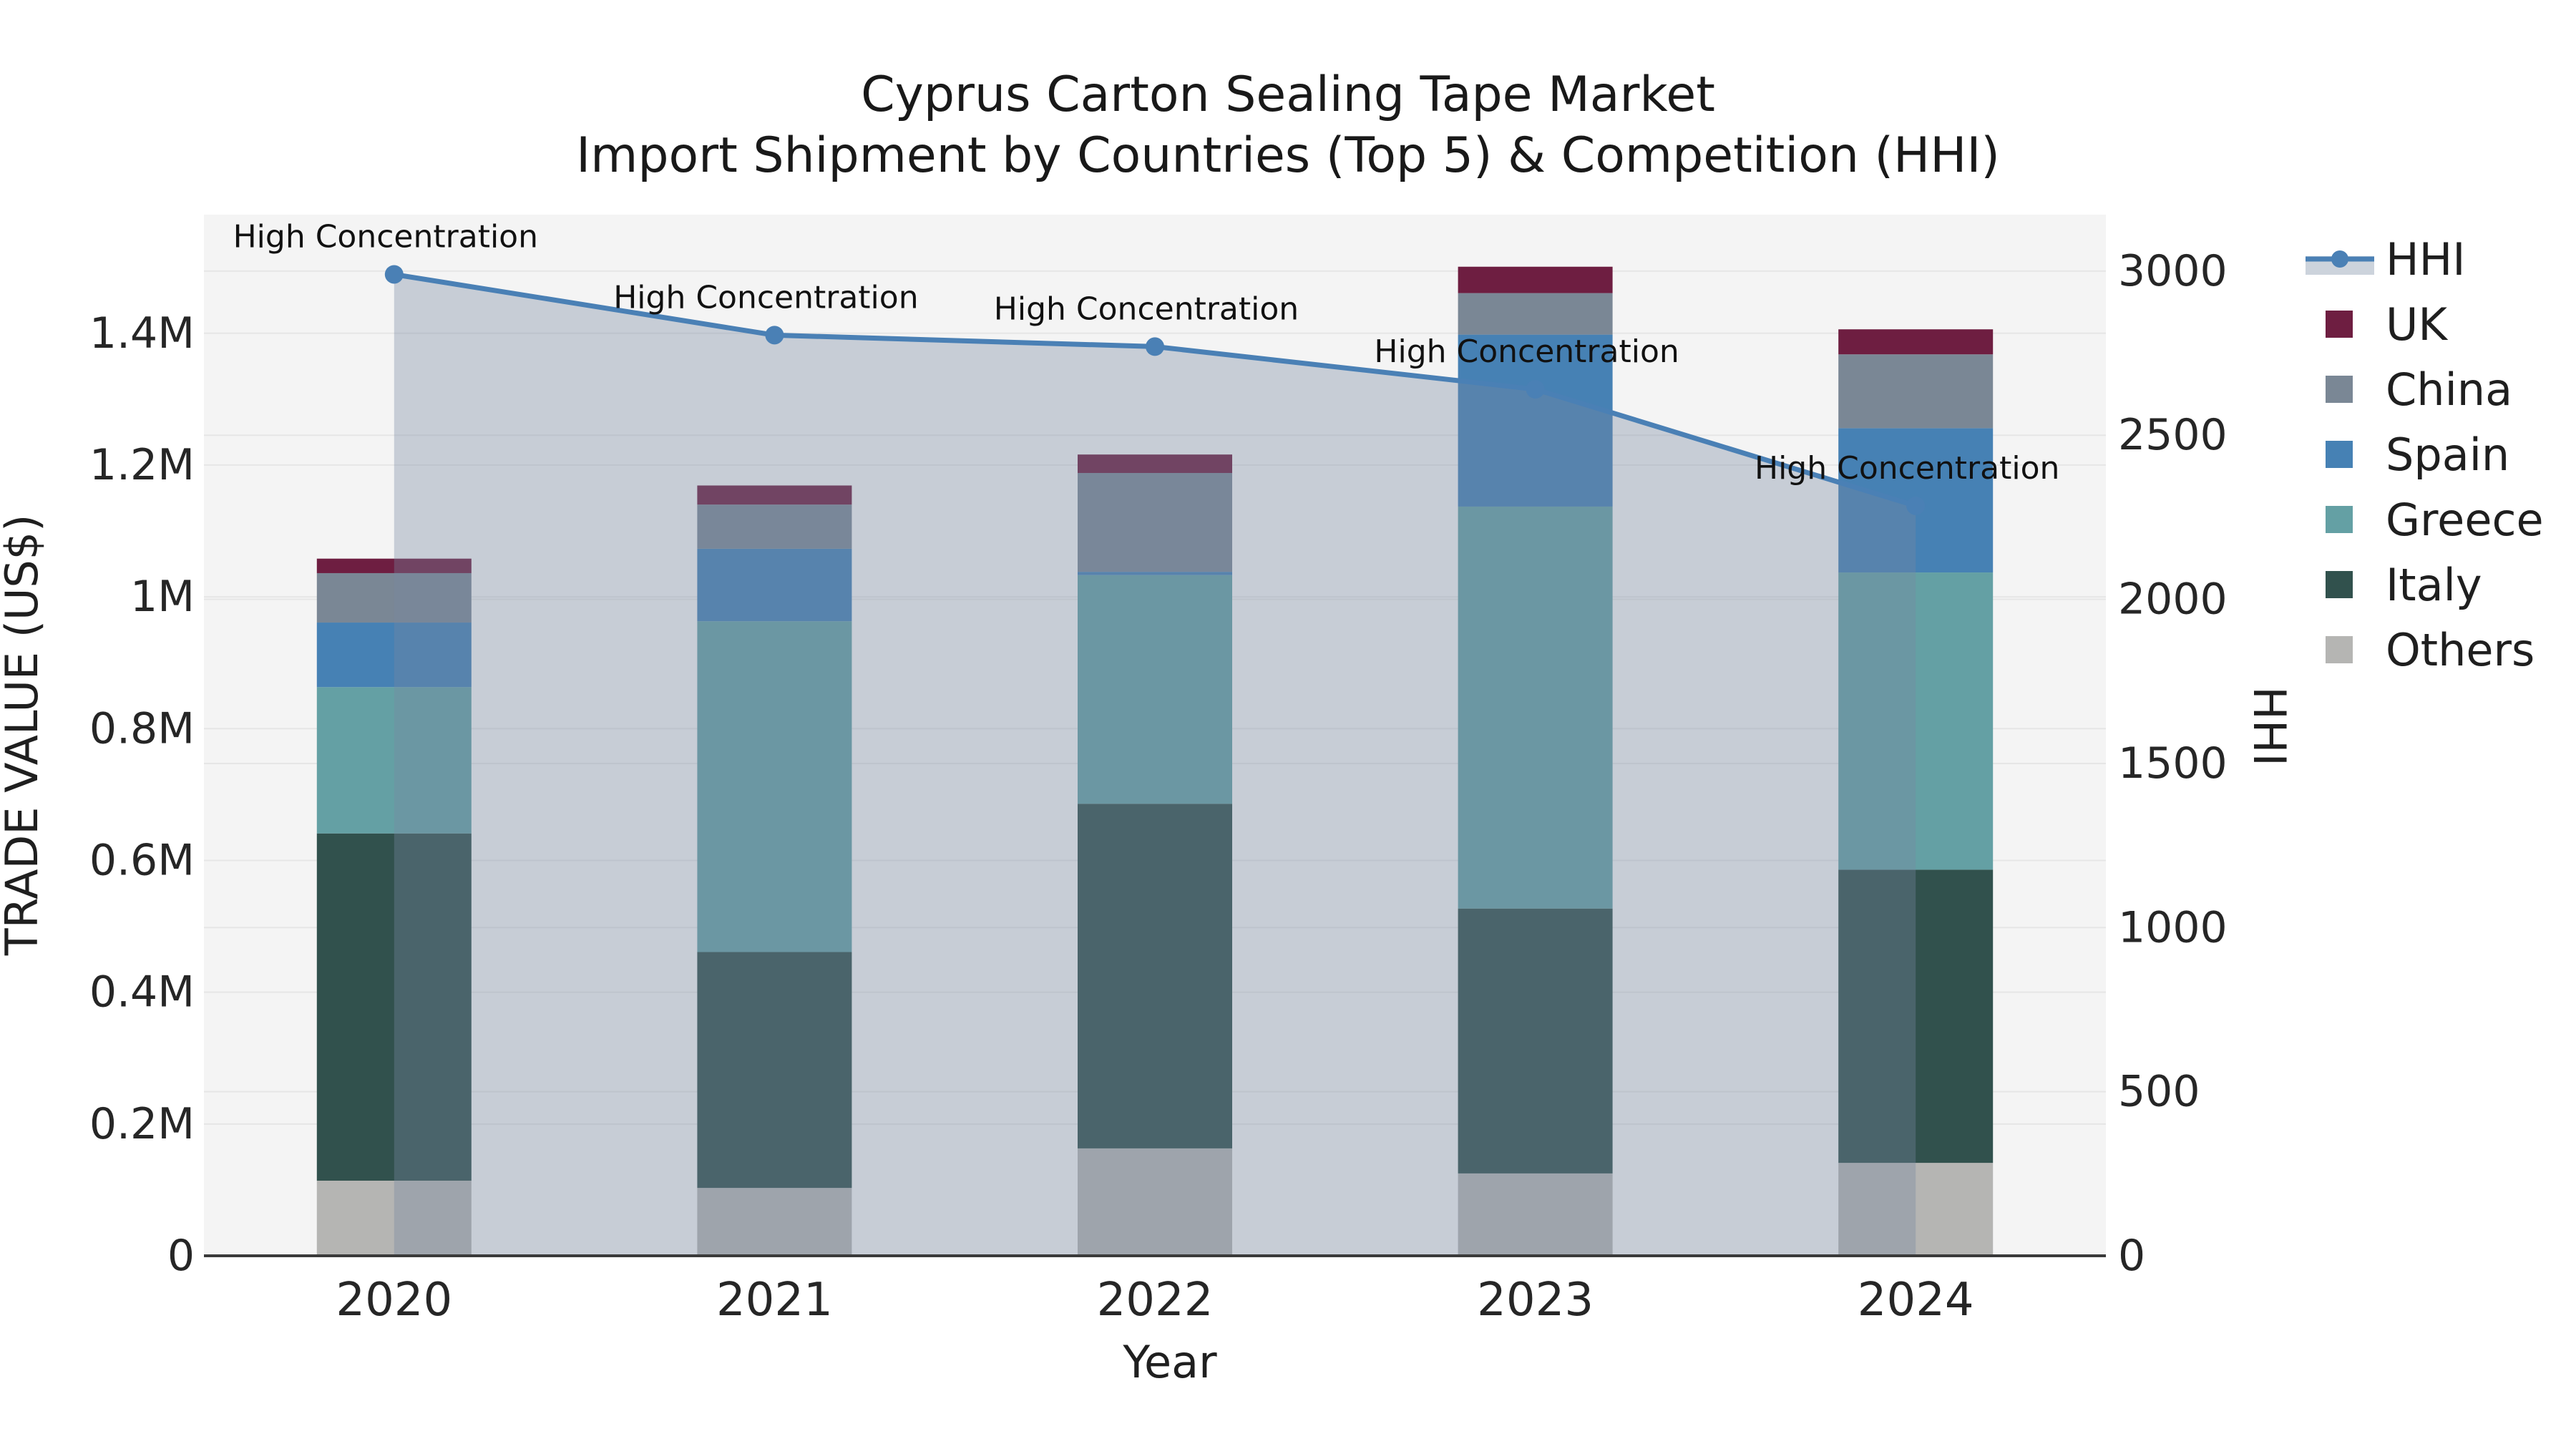  What do you see at coordinates (2159, 1092) in the screenshot?
I see `y-right-tick-500: 500` at bounding box center [2159, 1092].